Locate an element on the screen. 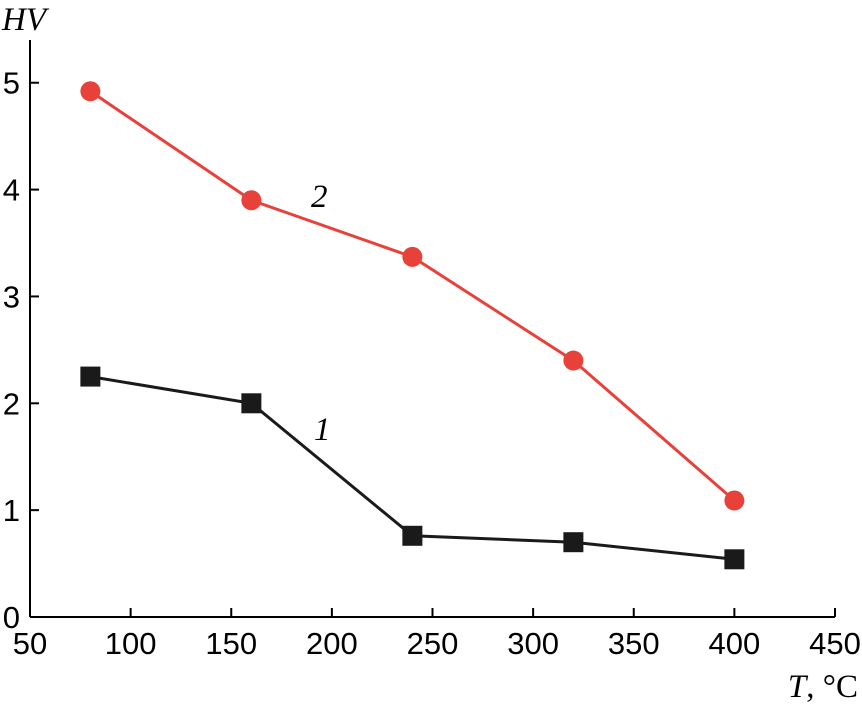 The width and height of the screenshot is (862, 706). series-label-2: 2 is located at coordinates (319, 197).